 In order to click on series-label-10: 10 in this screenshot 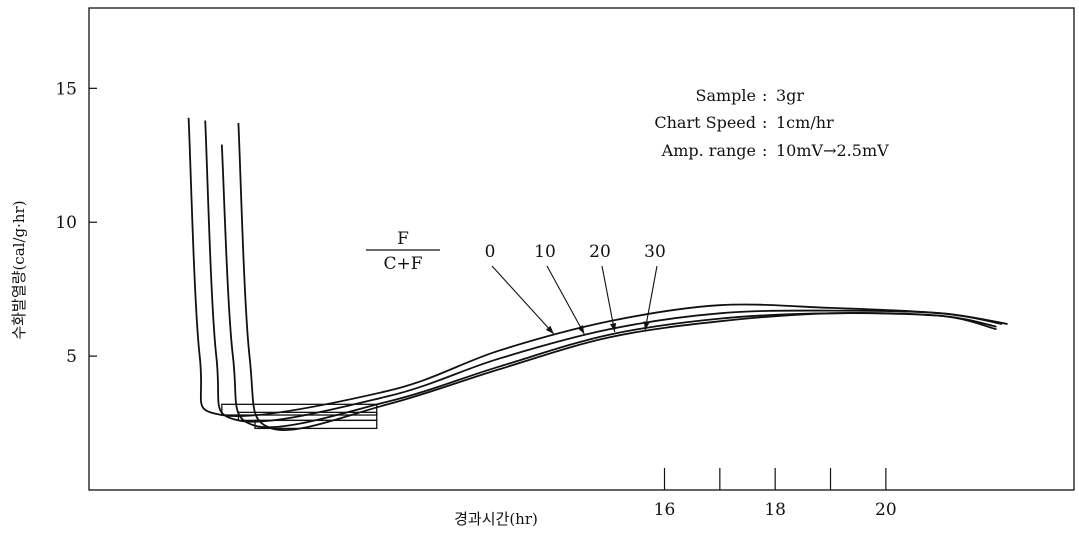, I will do `click(545, 252)`.